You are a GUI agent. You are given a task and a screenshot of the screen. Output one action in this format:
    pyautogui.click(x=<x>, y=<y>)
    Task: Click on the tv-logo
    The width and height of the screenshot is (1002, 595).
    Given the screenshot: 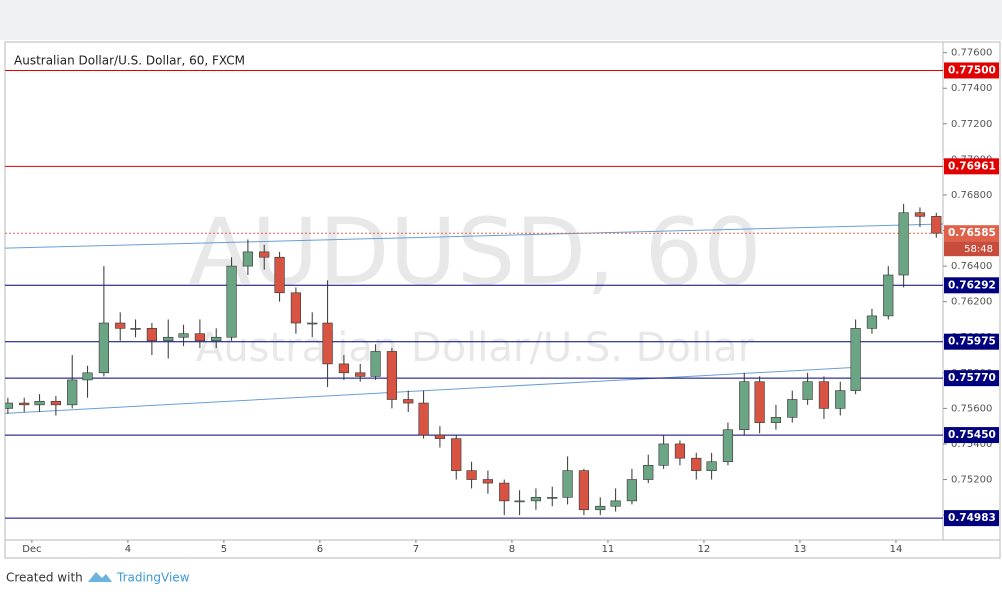 What is the action you would take?
    pyautogui.click(x=100, y=577)
    